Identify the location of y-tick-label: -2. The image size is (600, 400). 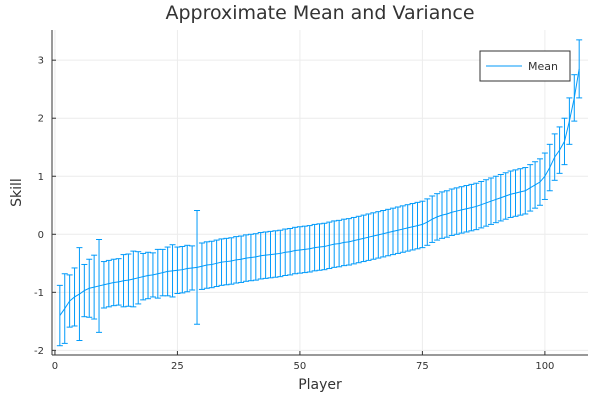
(39, 351).